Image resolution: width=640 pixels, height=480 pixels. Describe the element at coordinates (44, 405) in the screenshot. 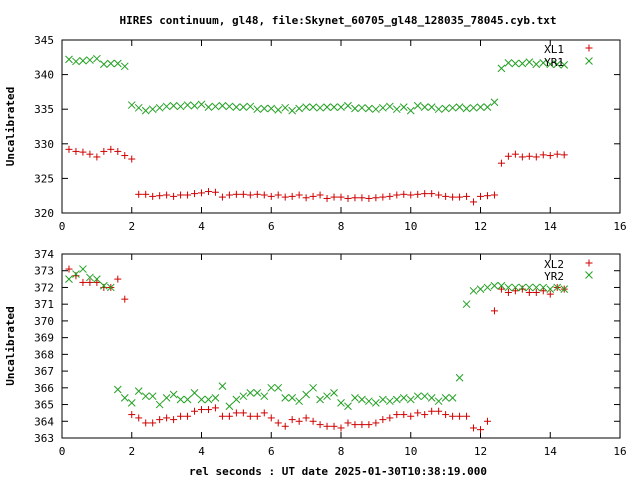

I see `y-tick-label: 365` at that location.